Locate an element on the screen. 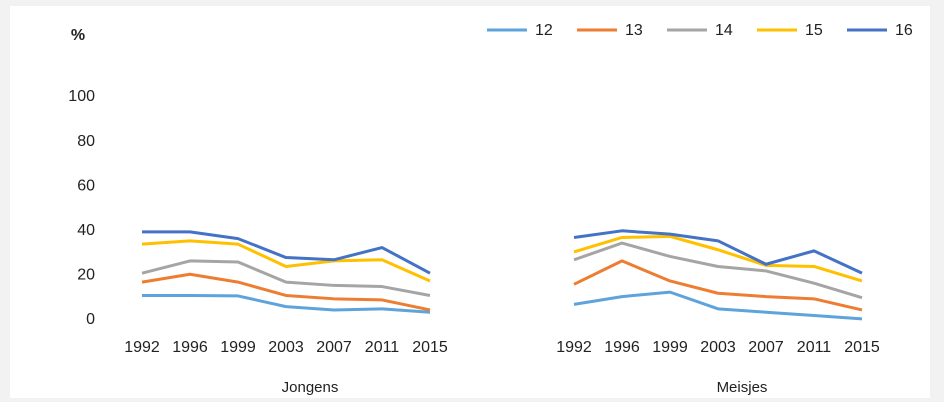 This screenshot has width=944, height=402. y-tick-label: 60 is located at coordinates (86, 185).